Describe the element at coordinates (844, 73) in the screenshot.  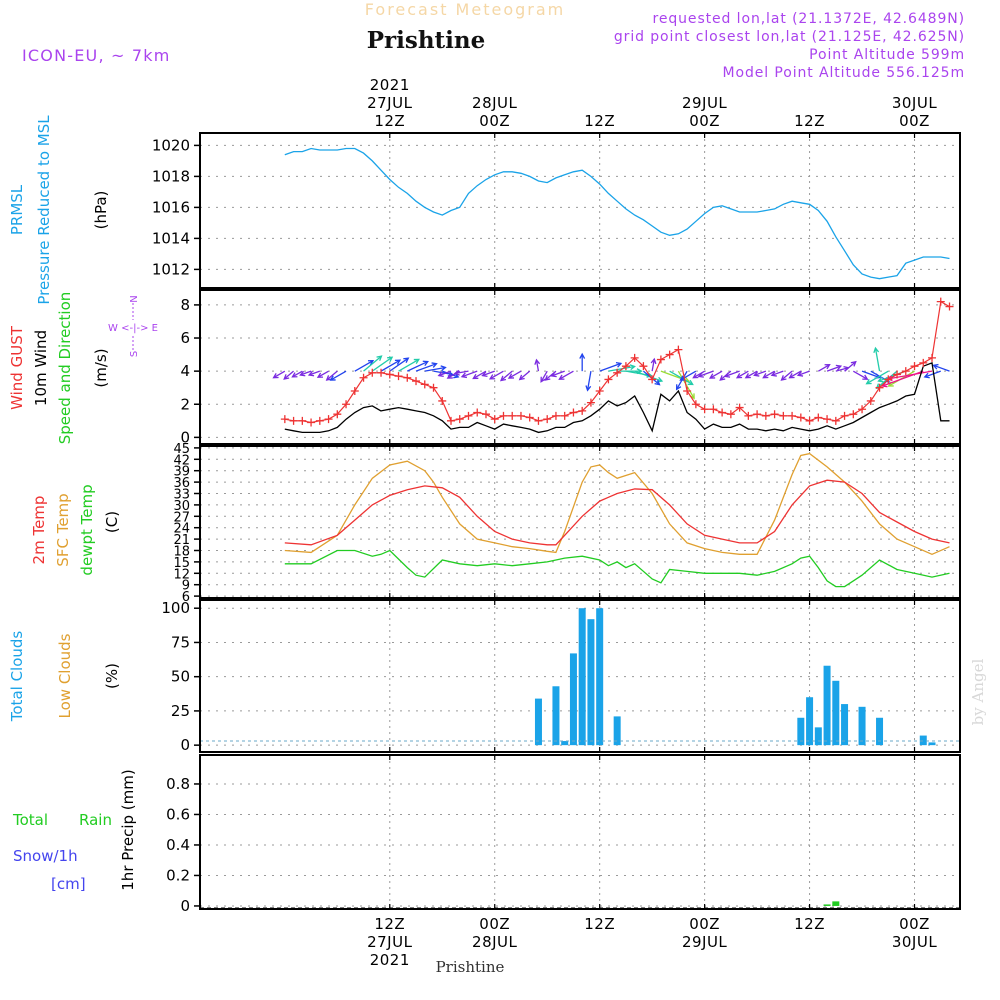
I see `model-altitude: Model Point Altitude 556.125m` at that location.